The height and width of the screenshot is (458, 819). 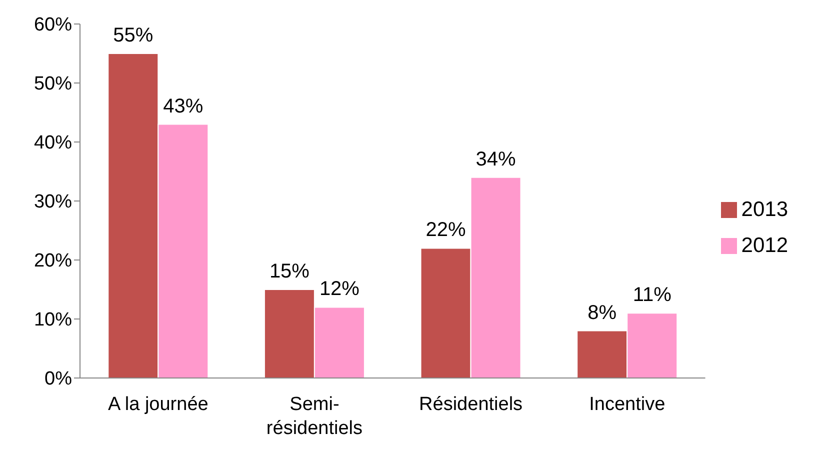 I want to click on legend-label: 2012, so click(x=764, y=245).